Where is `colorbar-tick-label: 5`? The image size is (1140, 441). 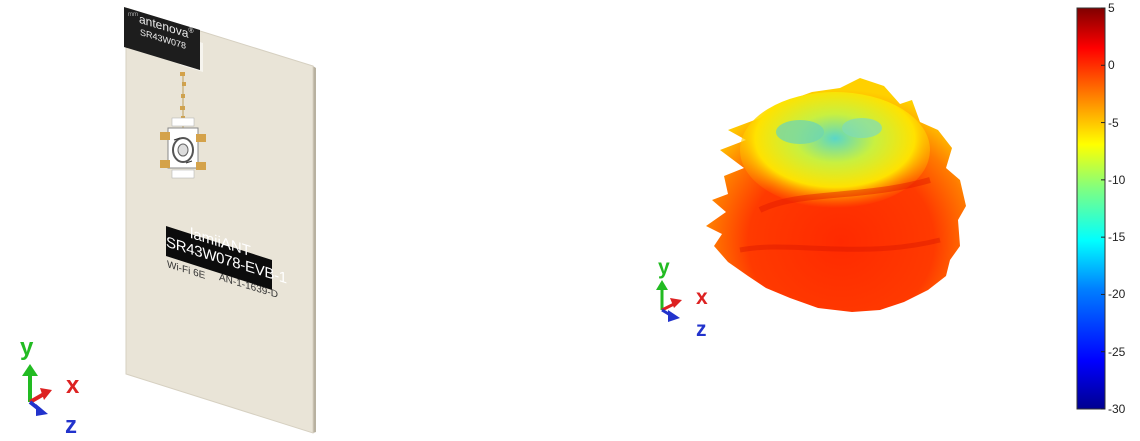 colorbar-tick-label: 5 is located at coordinates (1111, 8).